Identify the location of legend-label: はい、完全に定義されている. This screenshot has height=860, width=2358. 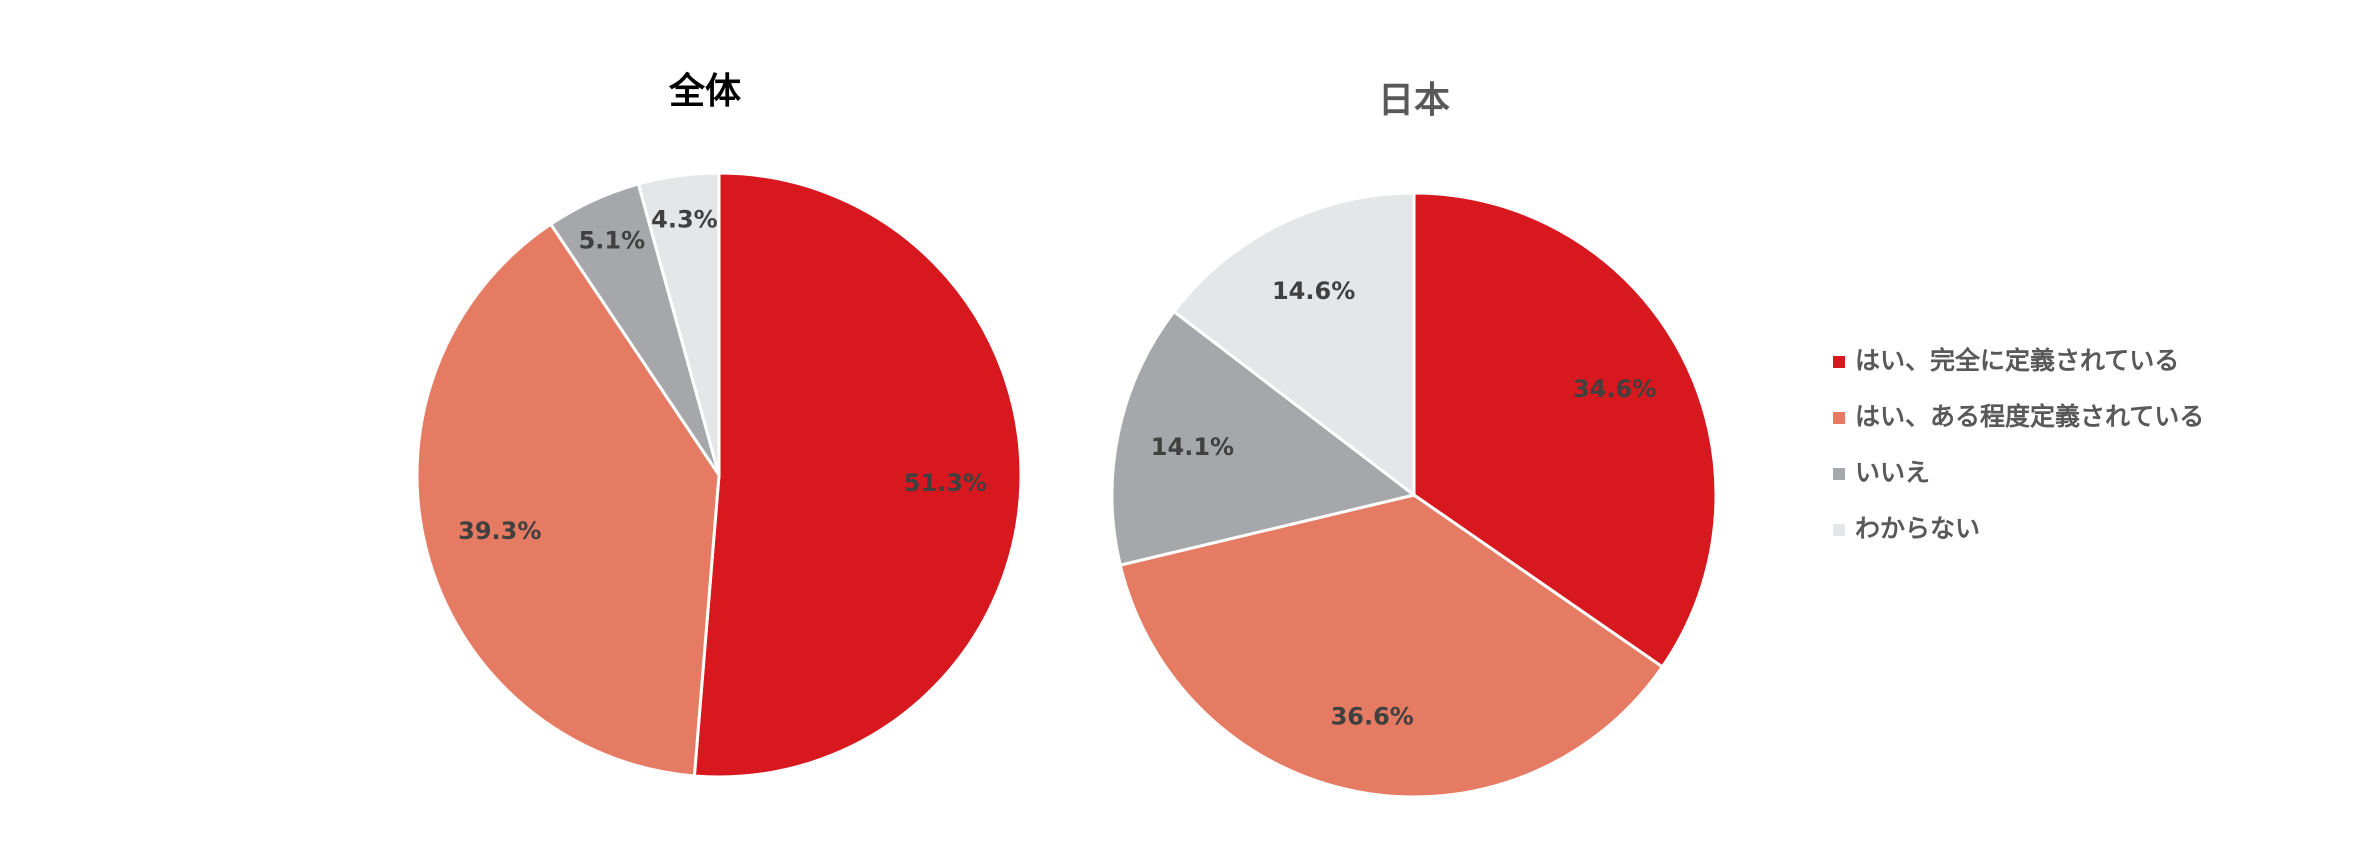
(2017, 360).